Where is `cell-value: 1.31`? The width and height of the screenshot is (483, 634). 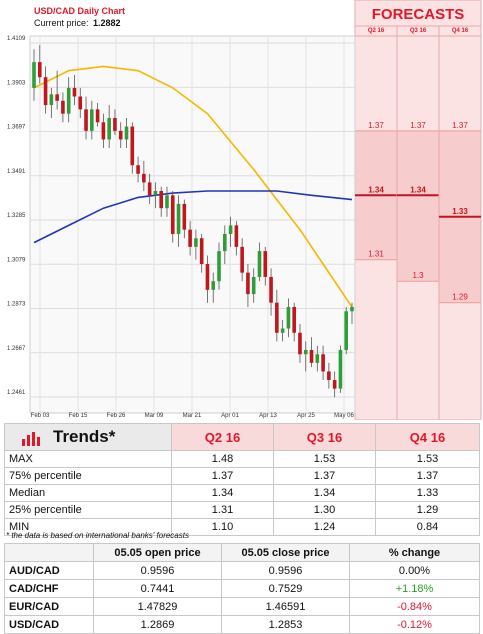
cell-value: 1.31 is located at coordinates (222, 510).